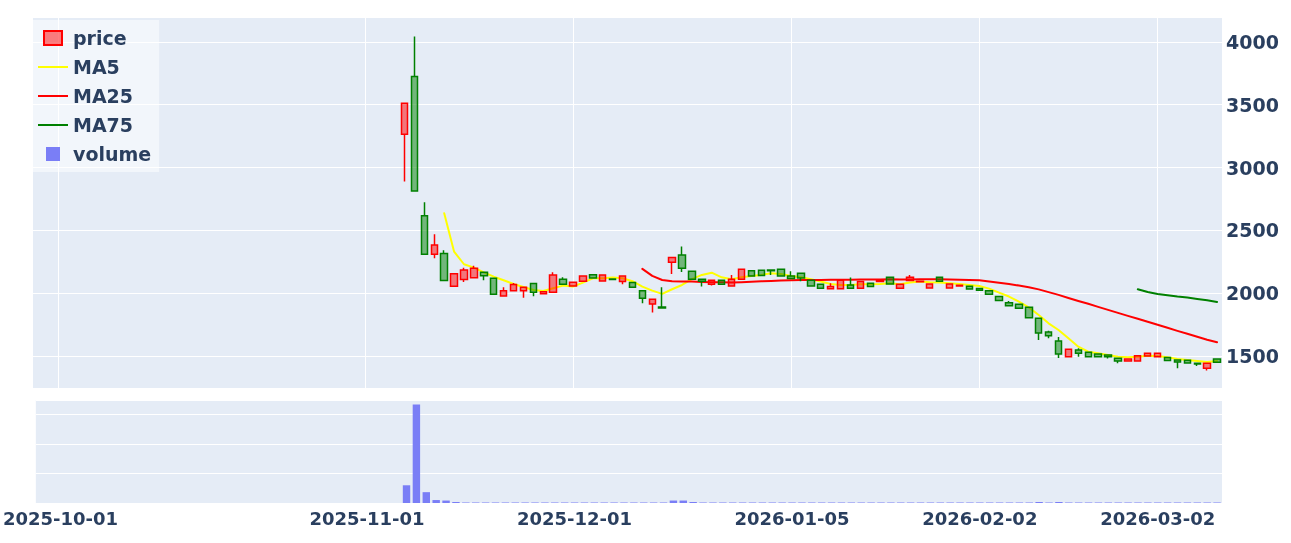 The width and height of the screenshot is (1291, 543). What do you see at coordinates (1252, 355) in the screenshot?
I see `y-tick-label: 1500` at bounding box center [1252, 355].